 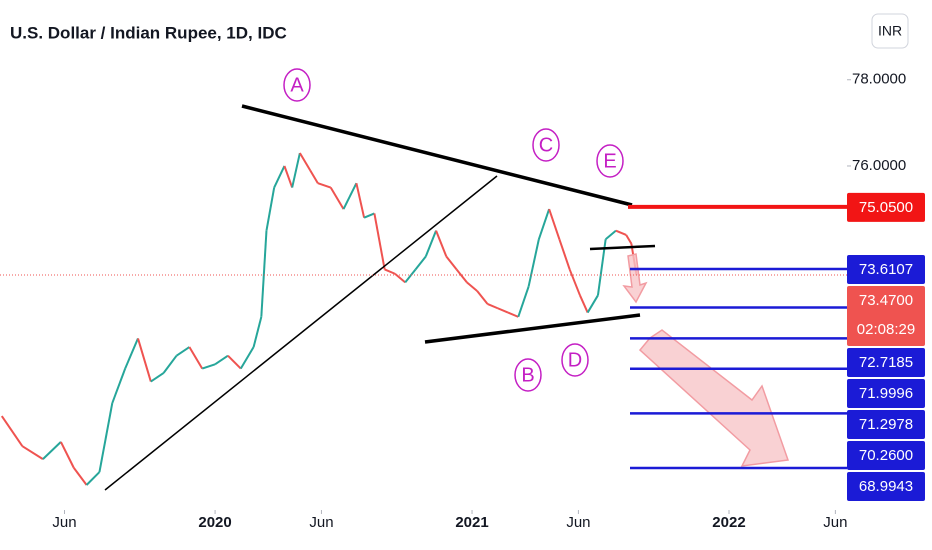 I want to click on annotation-label: E, so click(x=609, y=161).